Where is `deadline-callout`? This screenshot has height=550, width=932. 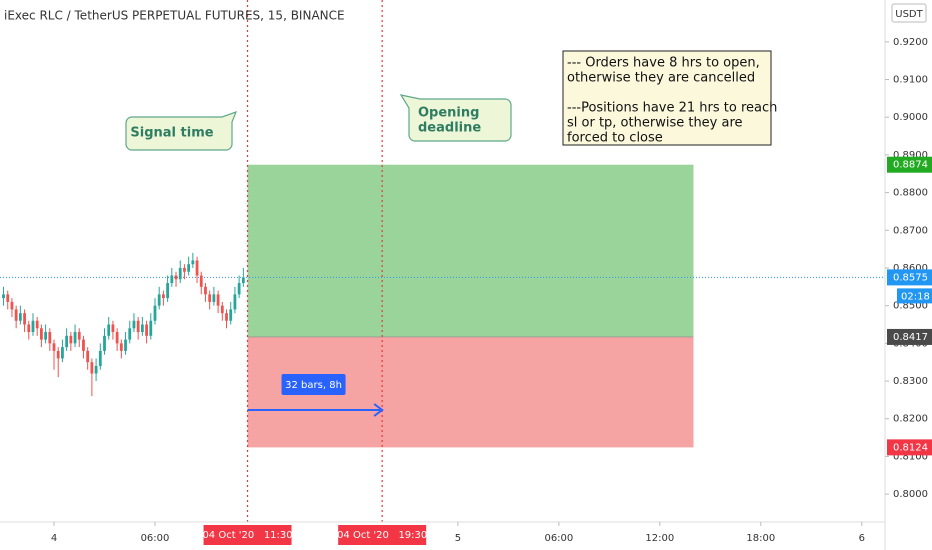 deadline-callout is located at coordinates (455, 118).